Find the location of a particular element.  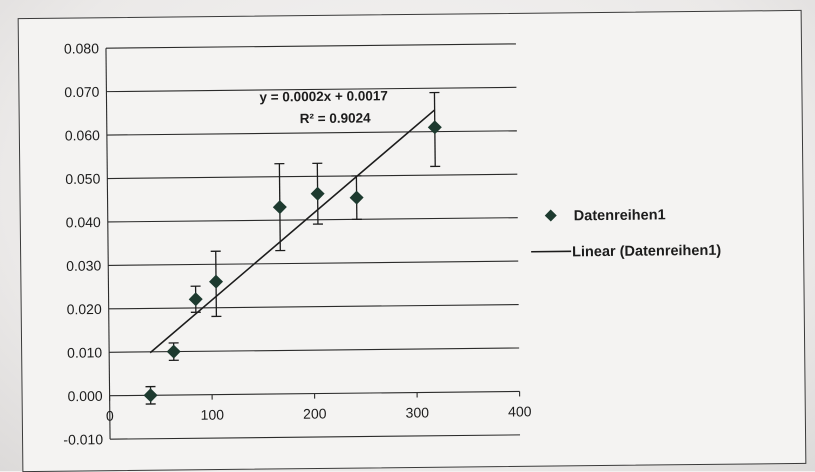

x-tick-labels: 0 100 200 300 400 is located at coordinates (319, 413).